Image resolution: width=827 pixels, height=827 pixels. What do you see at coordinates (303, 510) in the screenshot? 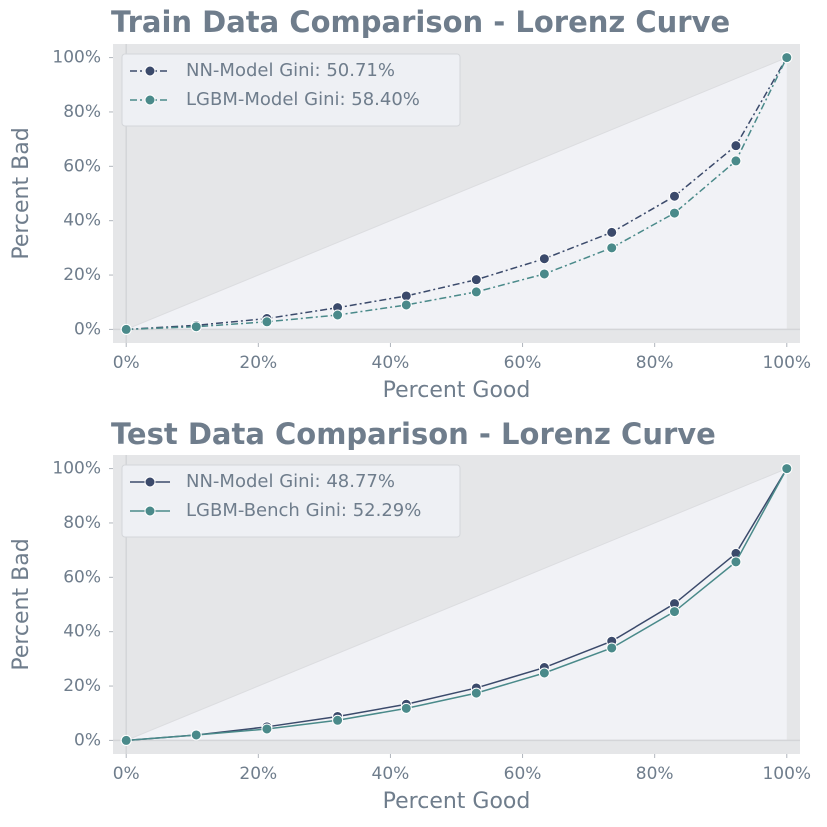
I see `legend-label: LGBM-Bench Gini: 52.29%` at bounding box center [303, 510].